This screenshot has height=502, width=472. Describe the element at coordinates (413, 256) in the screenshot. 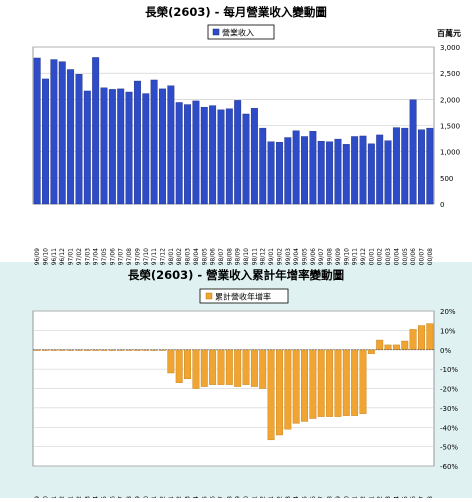

I see `x-tick-label: 00/06` at that location.